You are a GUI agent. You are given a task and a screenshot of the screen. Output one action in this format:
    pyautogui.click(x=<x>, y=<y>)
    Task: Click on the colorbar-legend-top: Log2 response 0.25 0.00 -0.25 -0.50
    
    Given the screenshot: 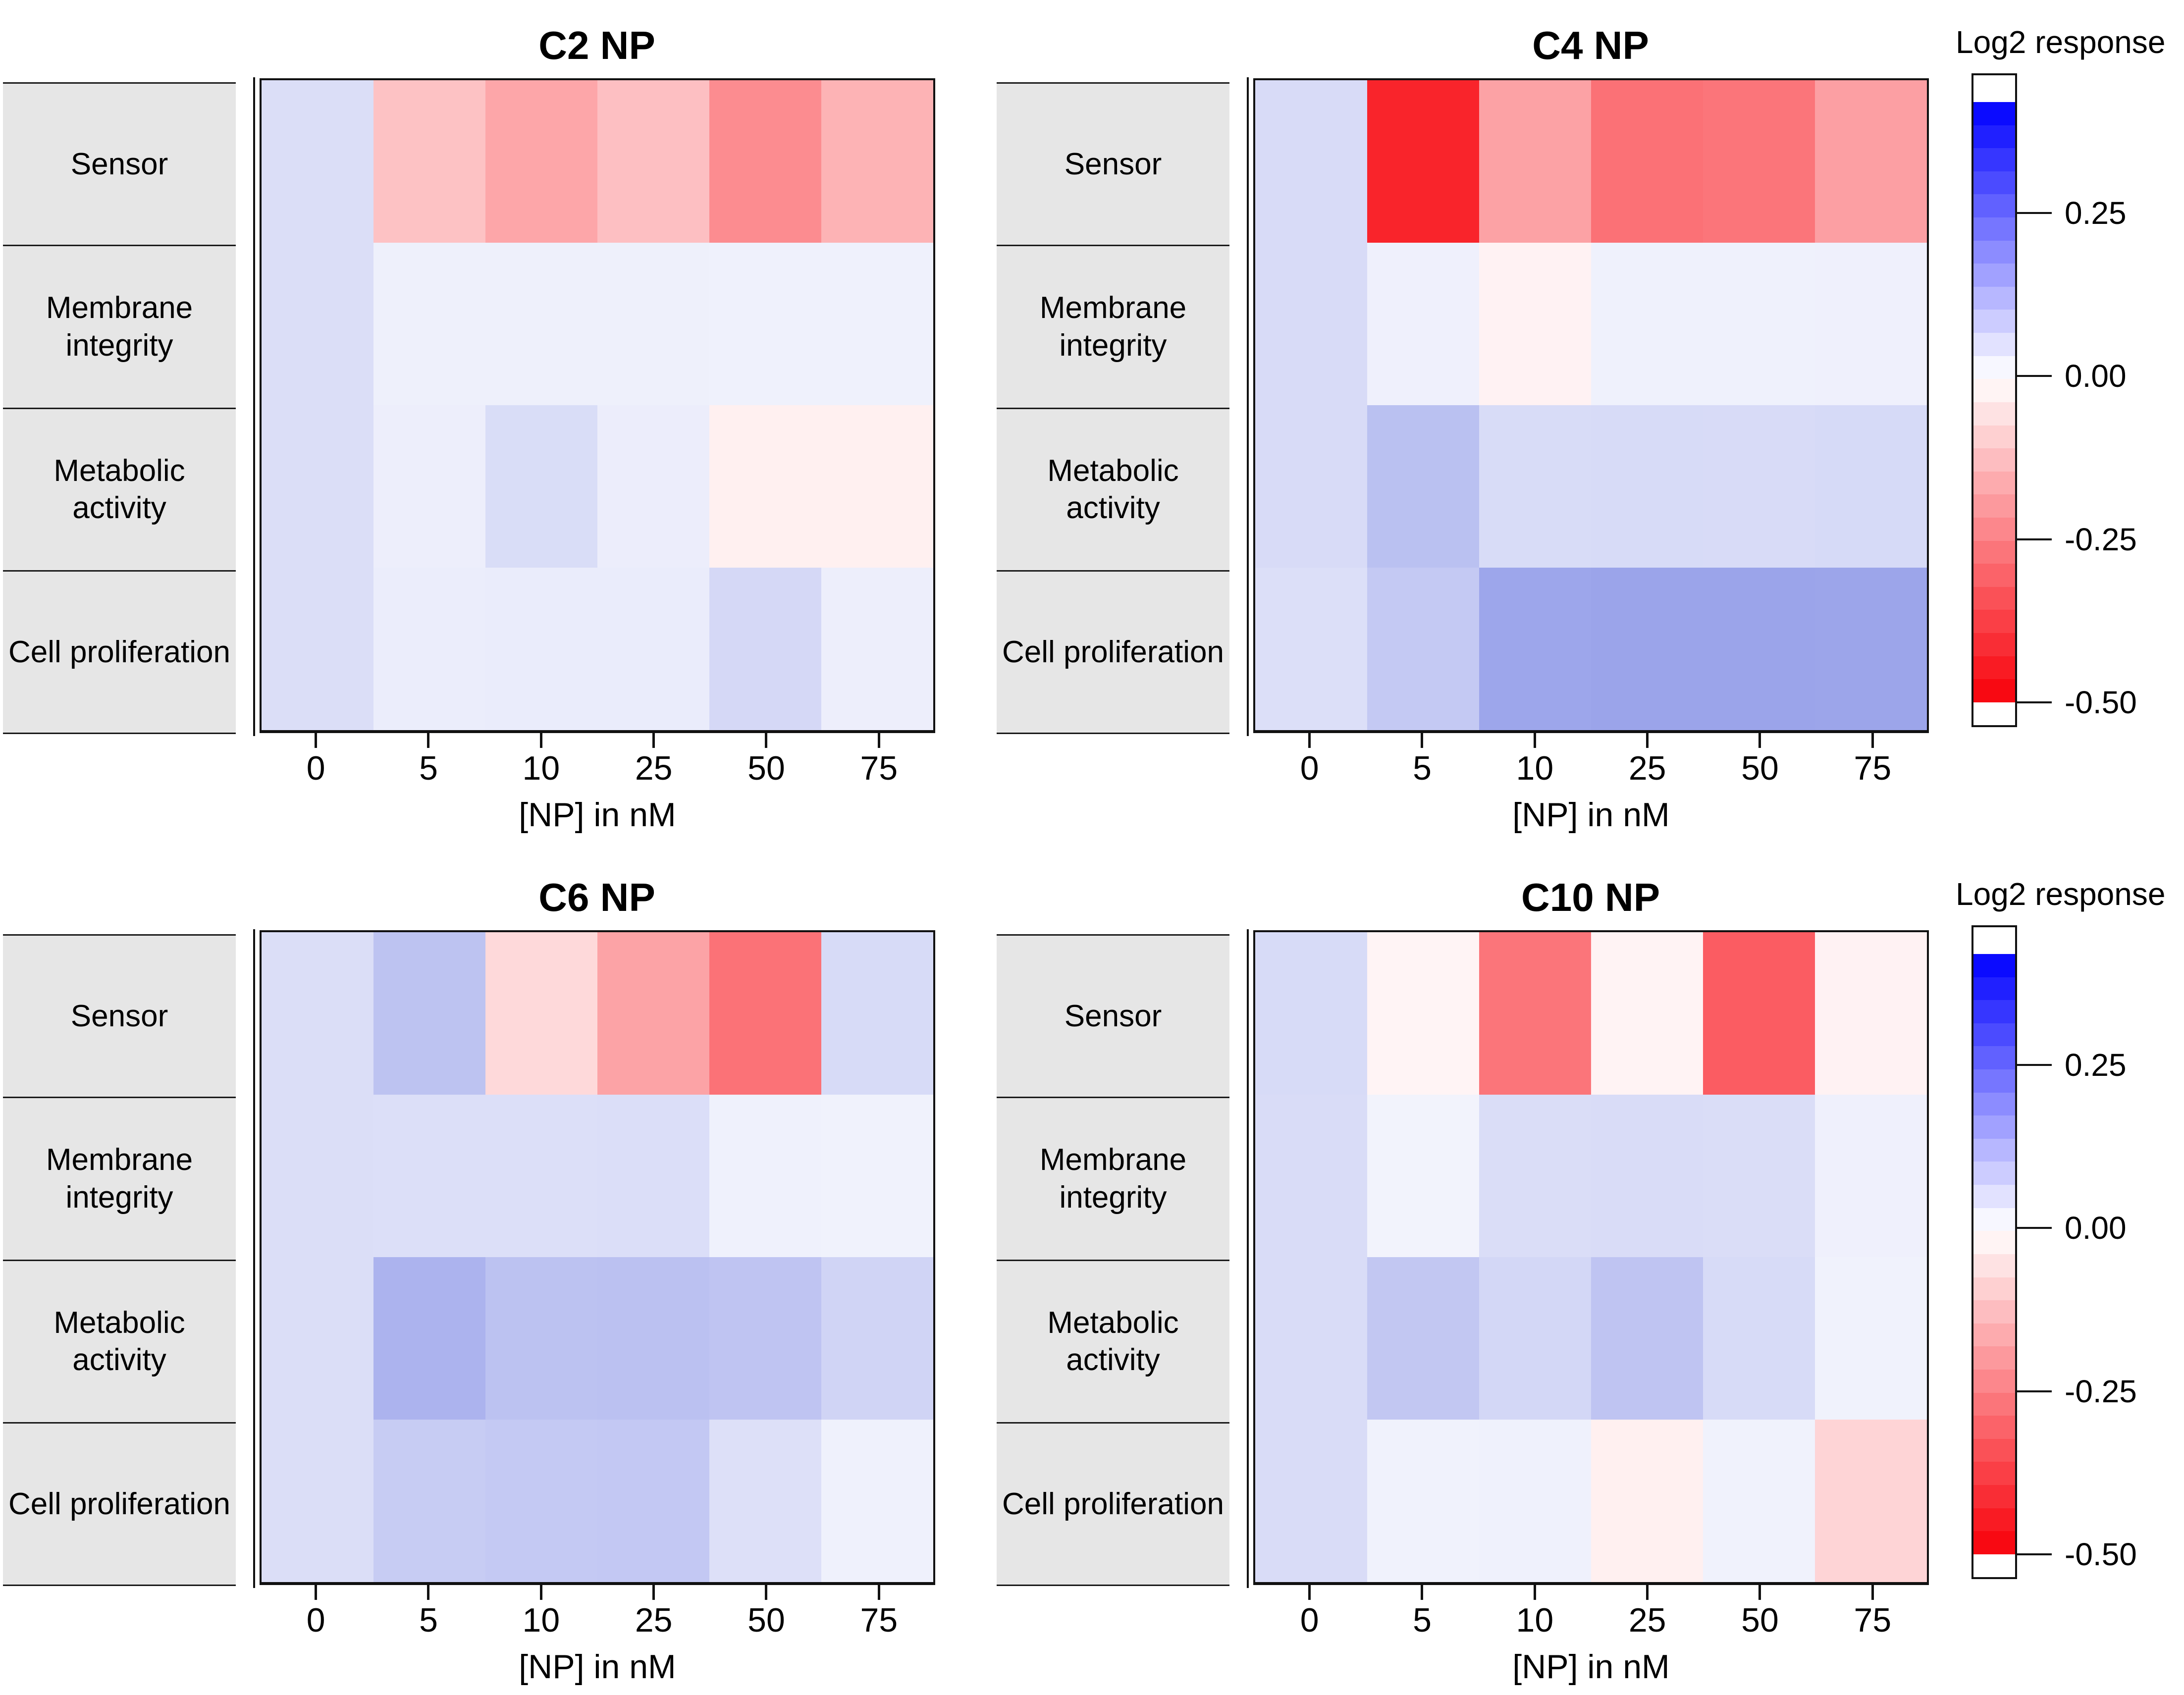 What is the action you would take?
    pyautogui.click(x=2070, y=373)
    